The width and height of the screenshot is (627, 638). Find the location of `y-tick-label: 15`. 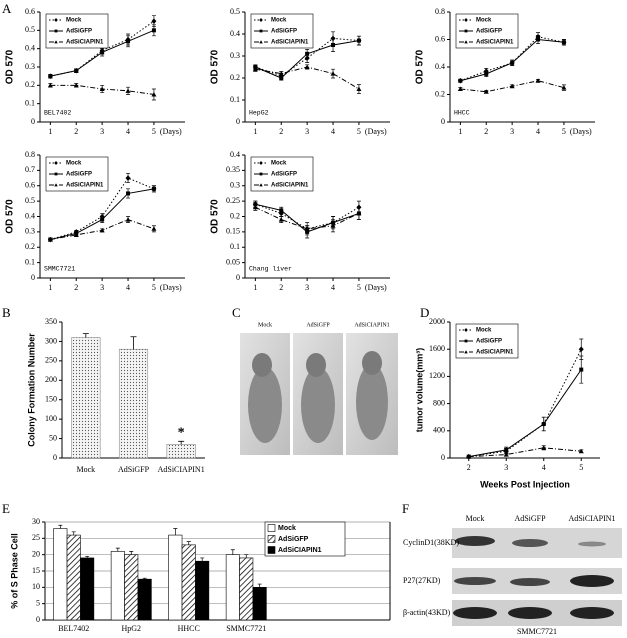

y-tick-label: 15 is located at coordinates (36, 570).